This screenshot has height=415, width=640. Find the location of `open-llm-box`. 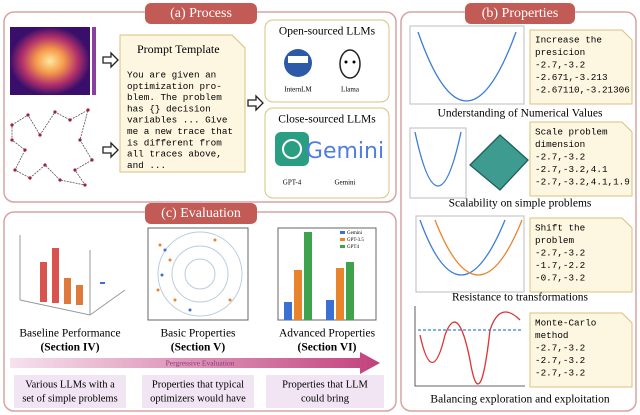

open-llm-box is located at coordinates (327, 61).